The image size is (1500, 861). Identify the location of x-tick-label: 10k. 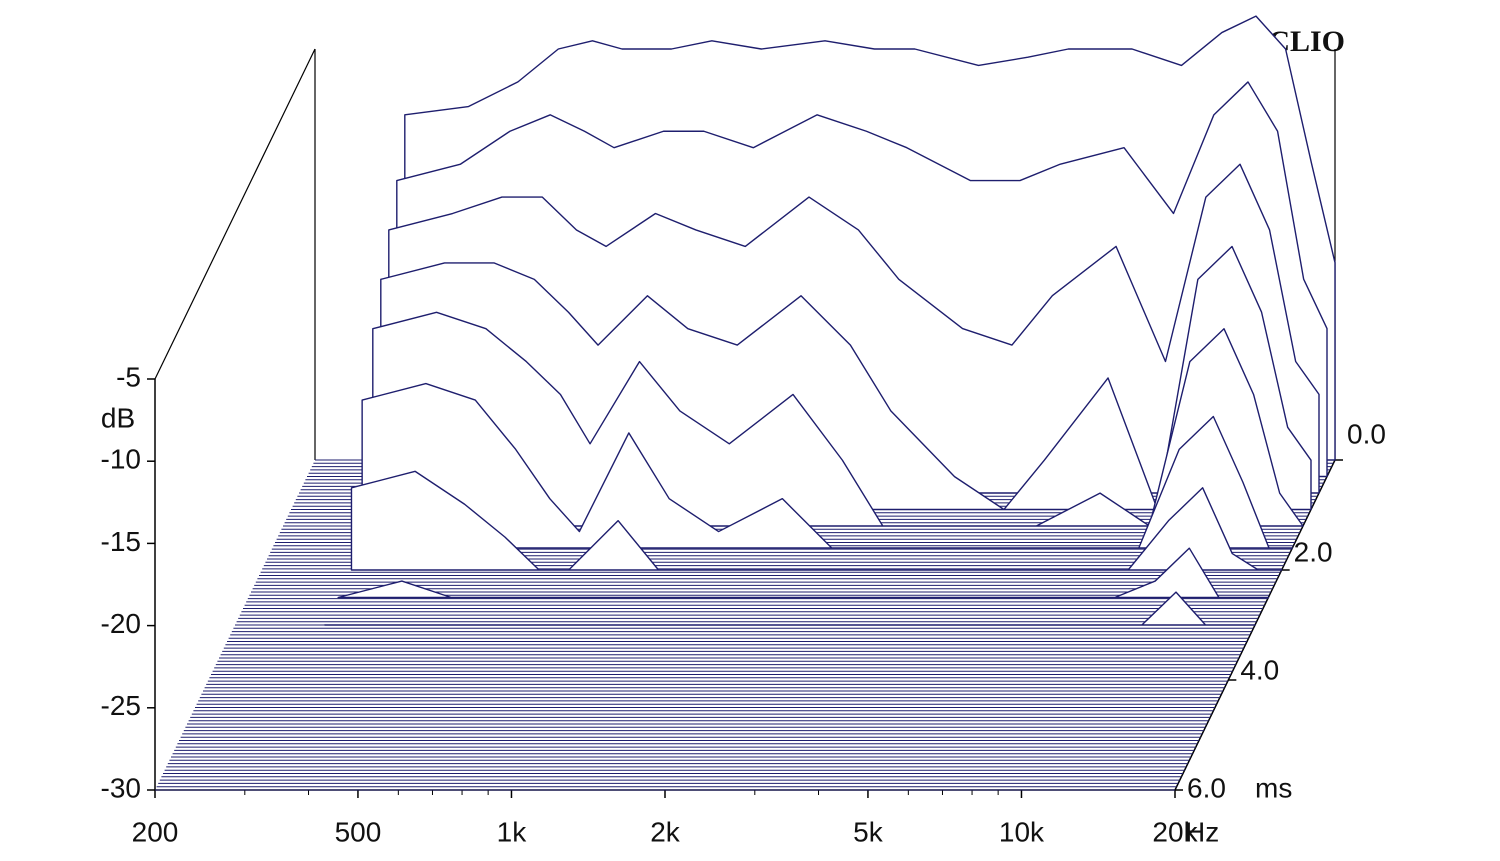
(1022, 831).